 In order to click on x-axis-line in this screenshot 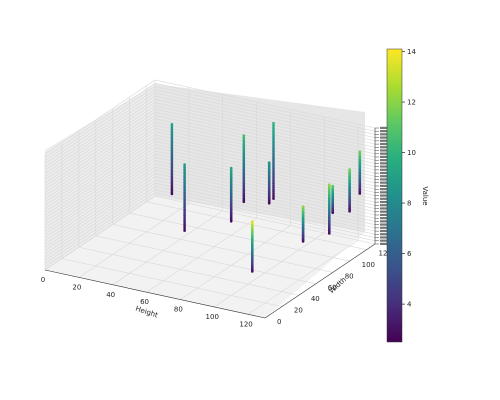, I will do `click(155, 294)`.